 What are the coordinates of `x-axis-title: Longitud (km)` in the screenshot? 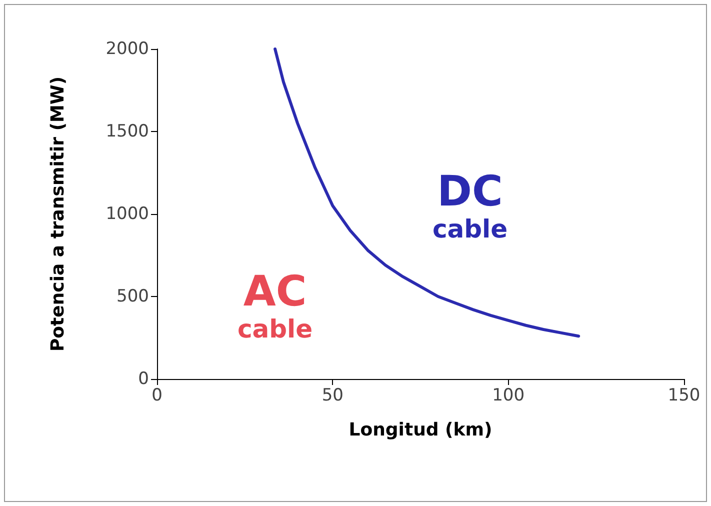 It's located at (420, 430).